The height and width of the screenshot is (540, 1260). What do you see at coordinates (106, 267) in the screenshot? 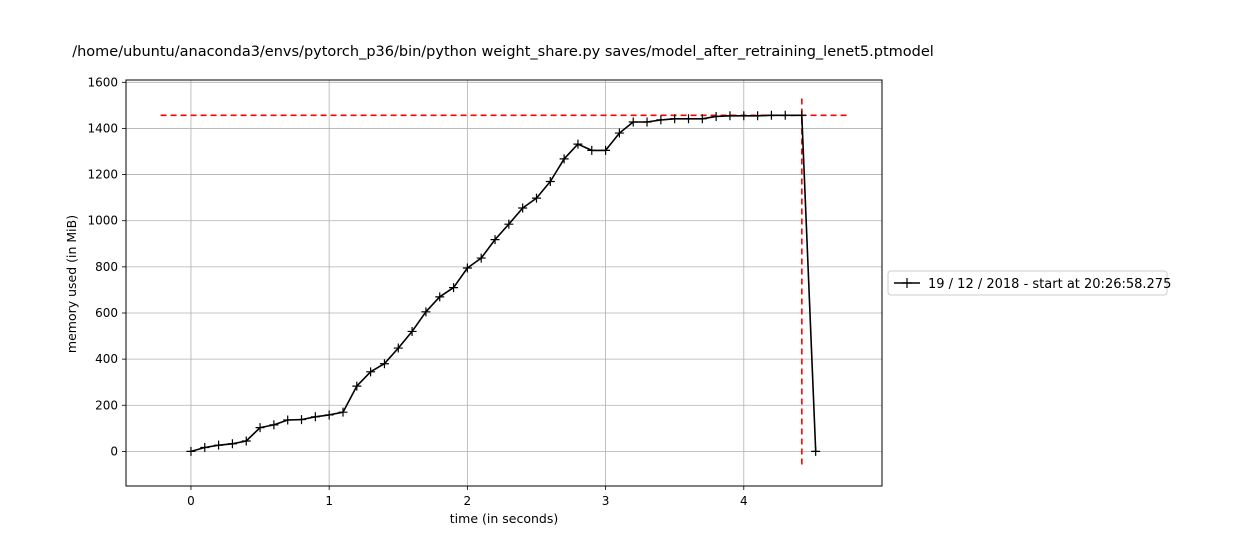
I see `y-tick-label: 800` at bounding box center [106, 267].